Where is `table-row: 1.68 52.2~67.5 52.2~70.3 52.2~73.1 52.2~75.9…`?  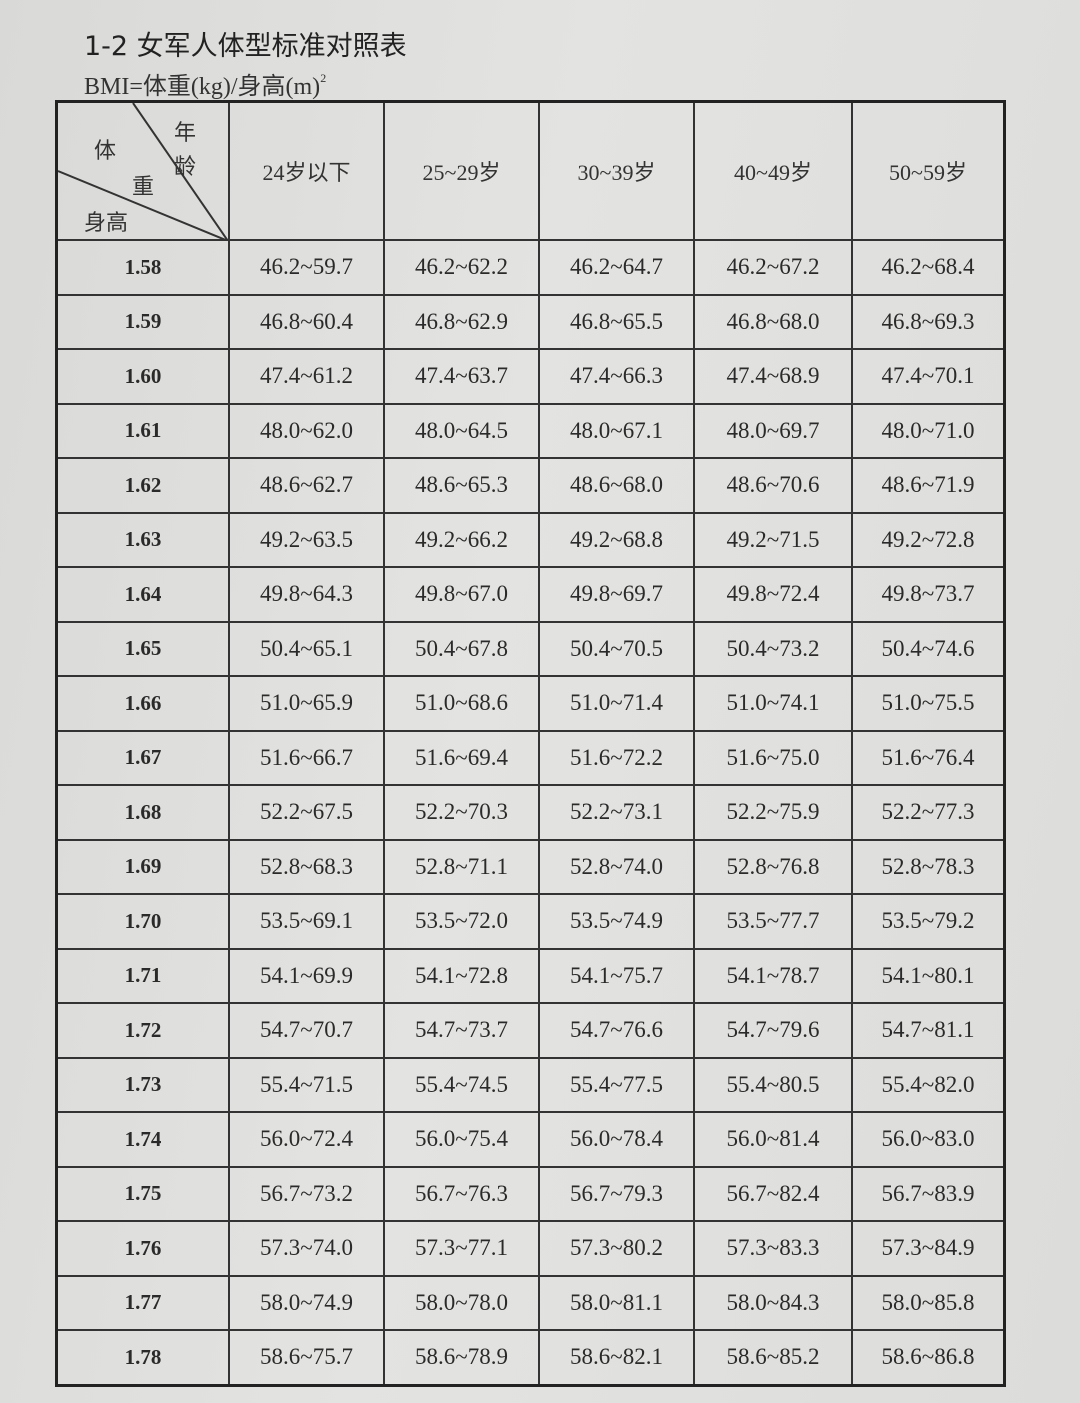
table-row: 1.68 52.2~67.5 52.2~70.3 52.2~73.1 52.2~75.9… is located at coordinates (530, 812).